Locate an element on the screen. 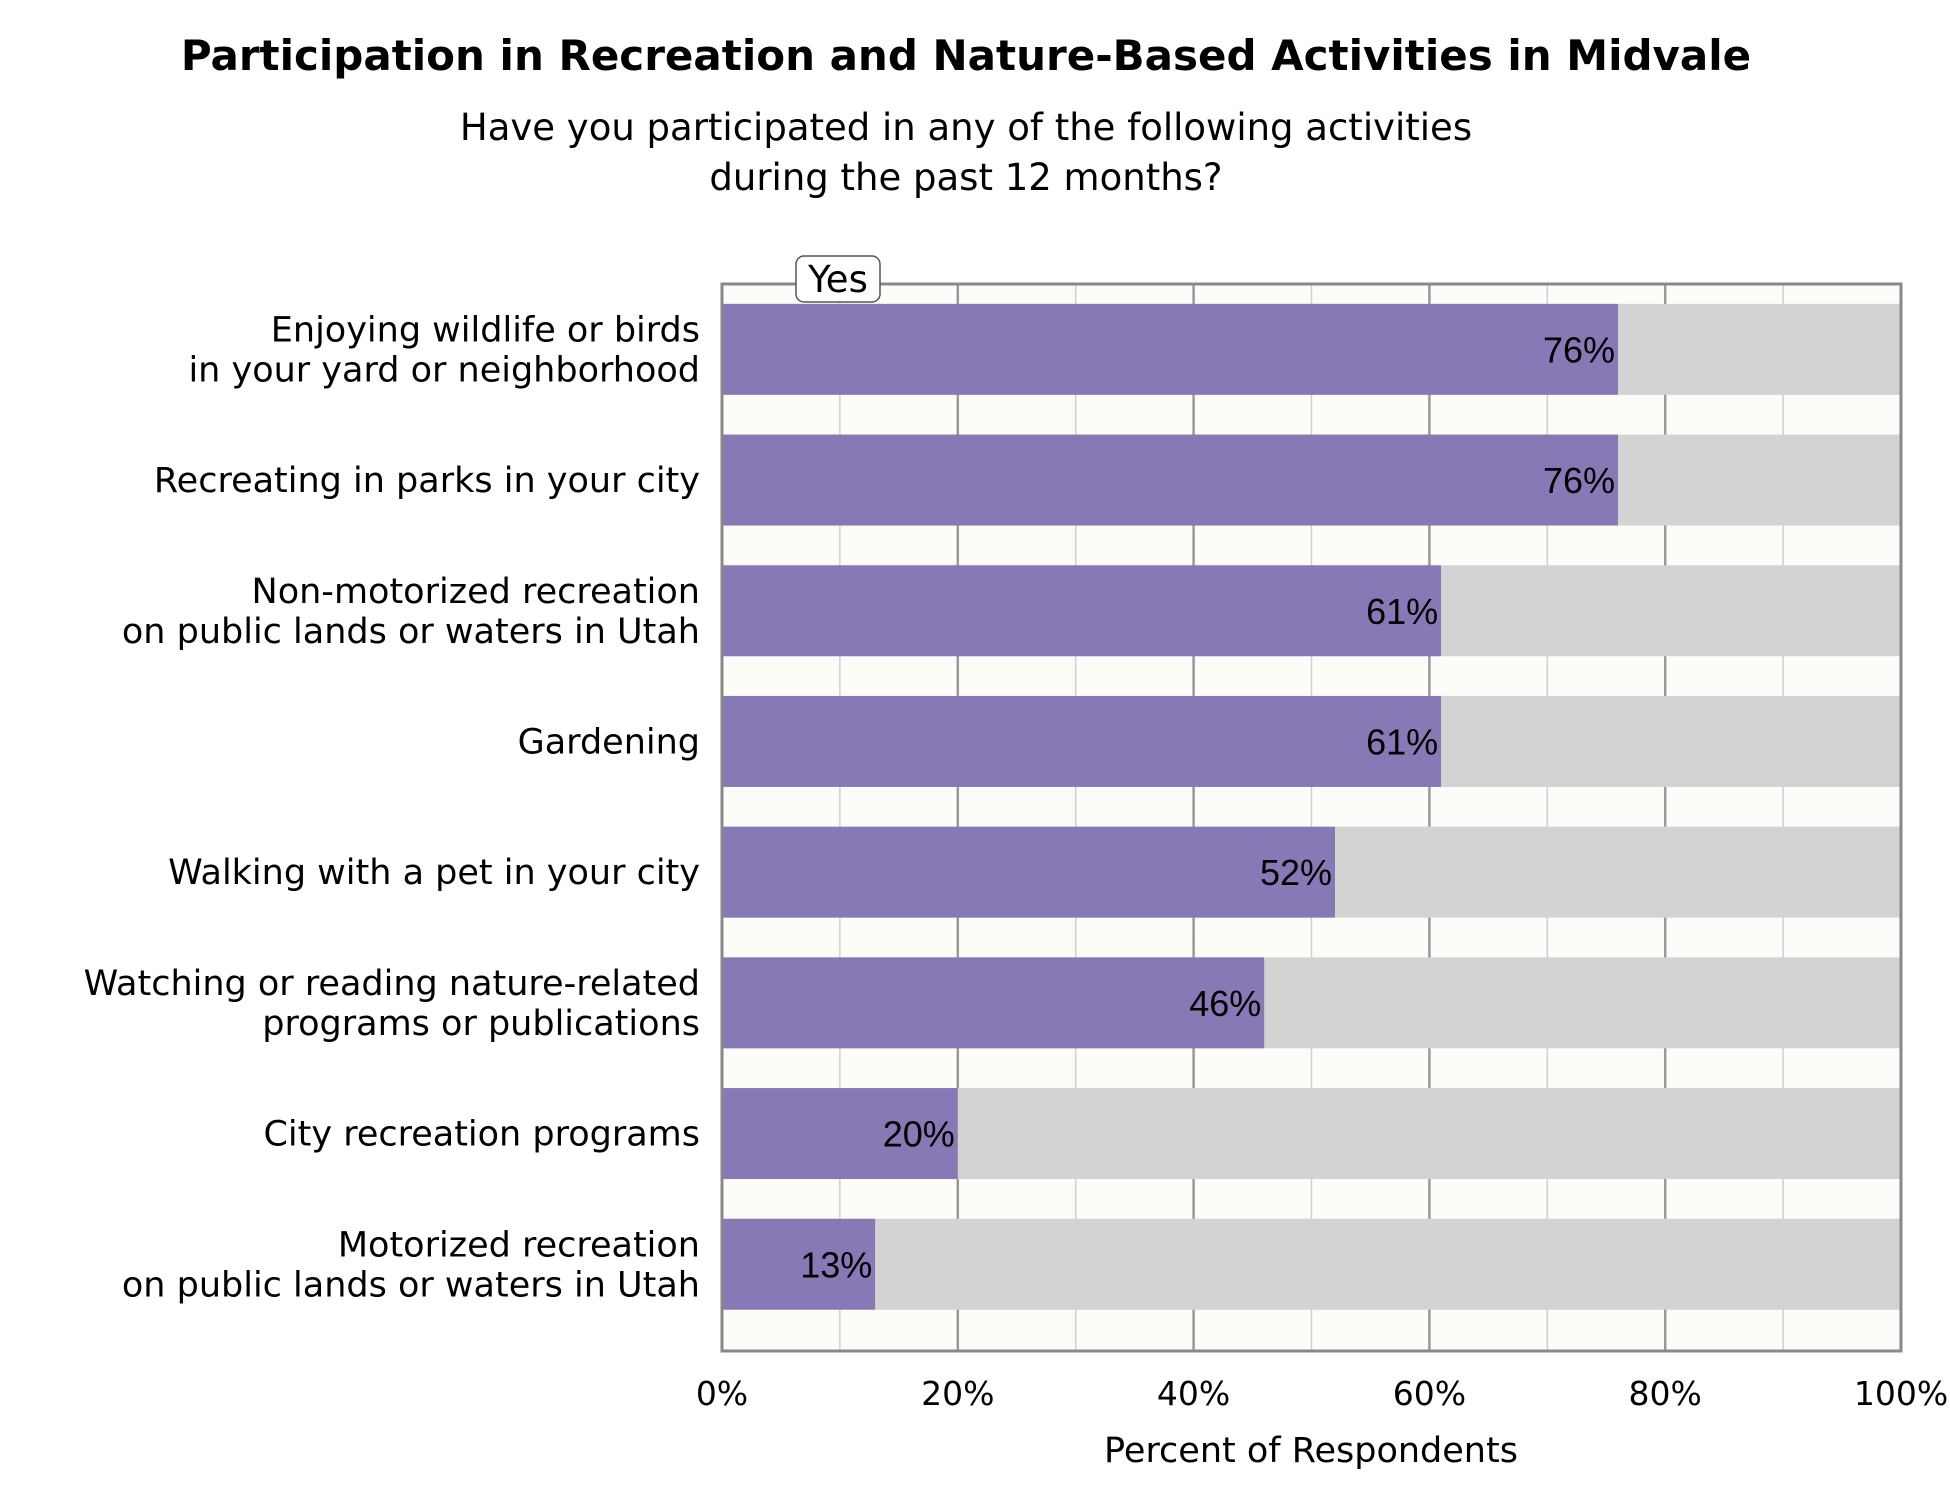 The height and width of the screenshot is (1500, 1950). data-label-2: 61% is located at coordinates (1402, 611).